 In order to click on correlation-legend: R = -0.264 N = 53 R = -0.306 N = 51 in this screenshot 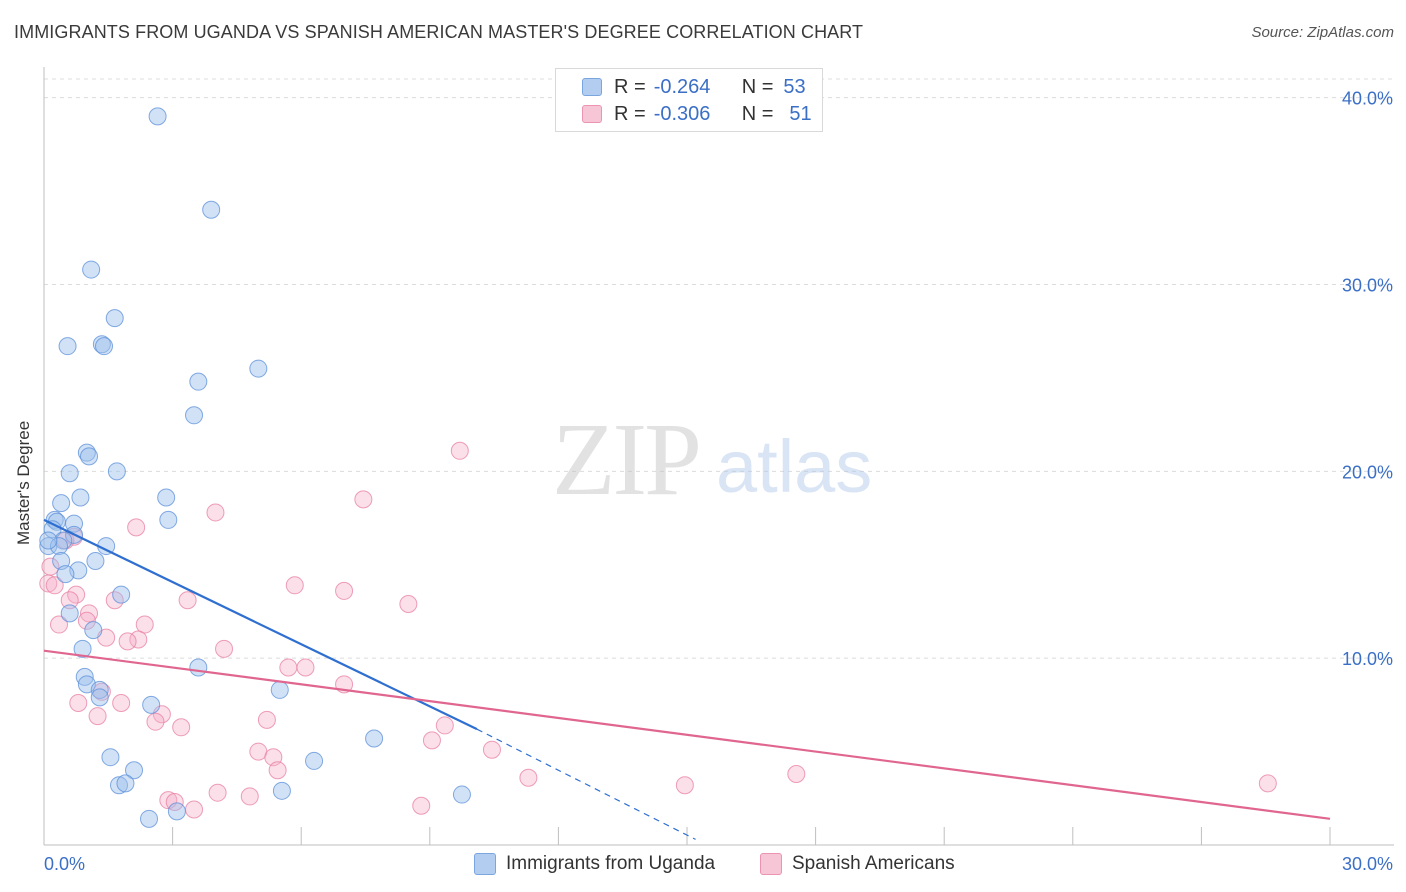, I will do `click(689, 100)`.